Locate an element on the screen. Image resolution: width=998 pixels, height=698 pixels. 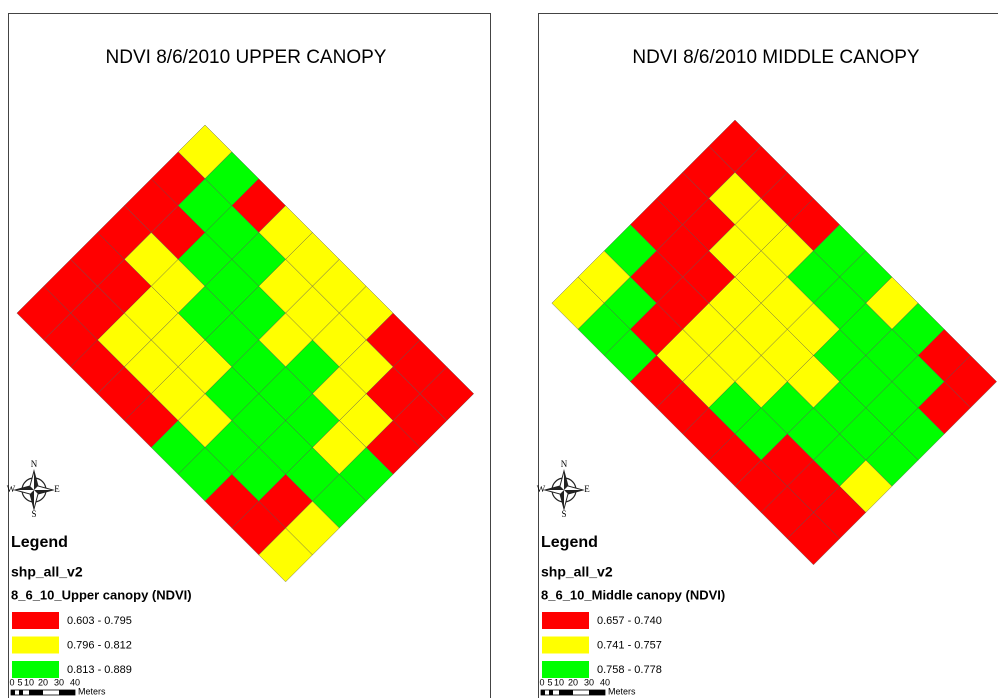
legend-label: 0.813 - 0.889 is located at coordinates (99, 670).